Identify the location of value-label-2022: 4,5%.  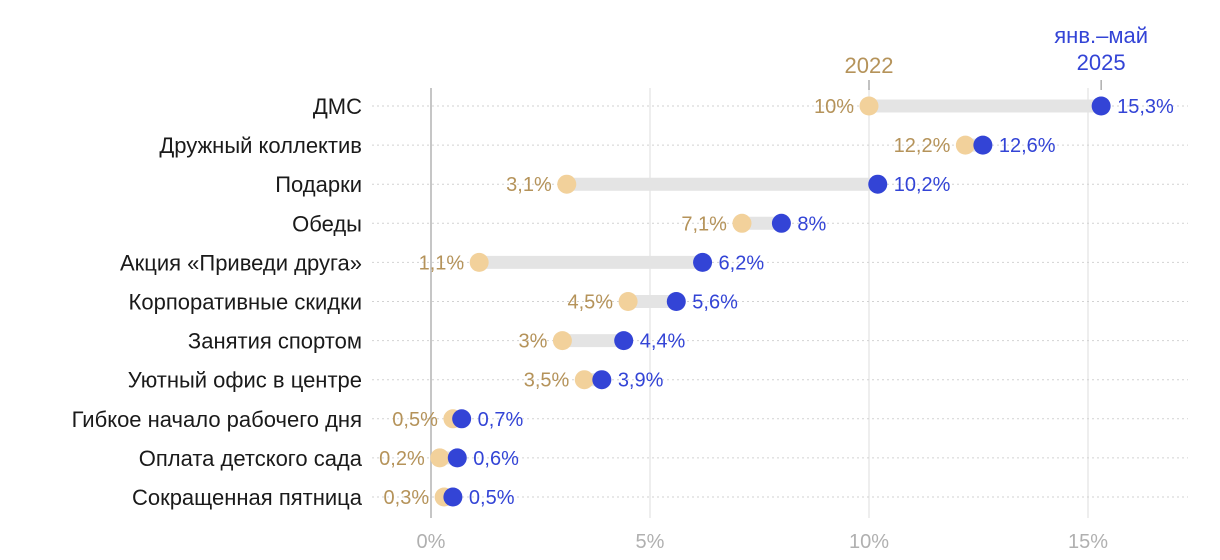
(591, 303).